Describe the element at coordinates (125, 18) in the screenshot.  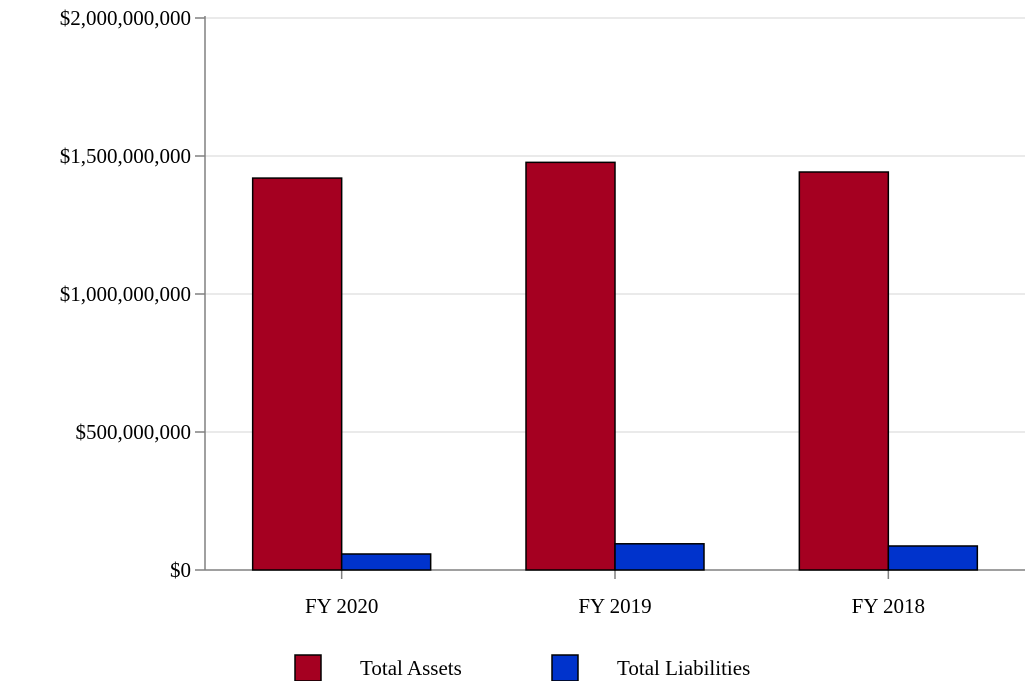
I see `y-tick-label: $2,000,000,000` at that location.